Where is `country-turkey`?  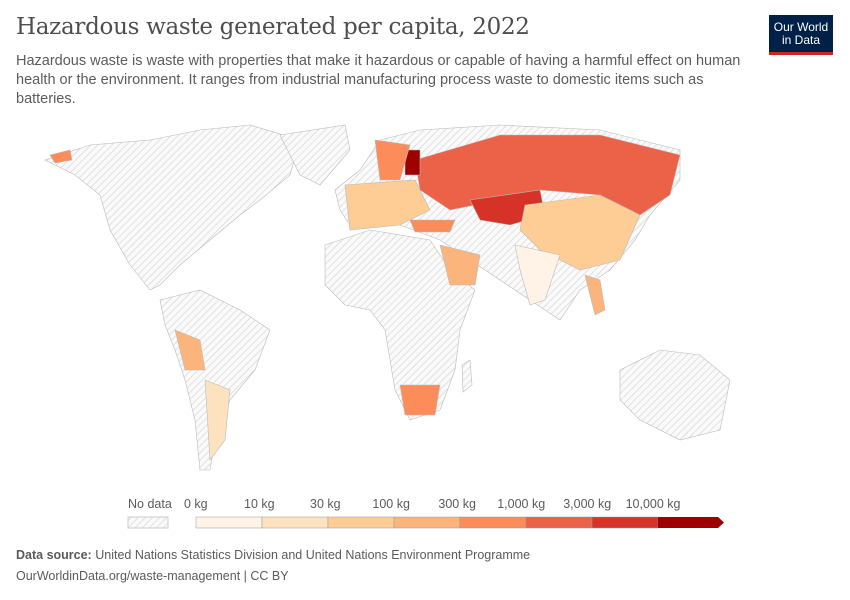
country-turkey is located at coordinates (432, 226).